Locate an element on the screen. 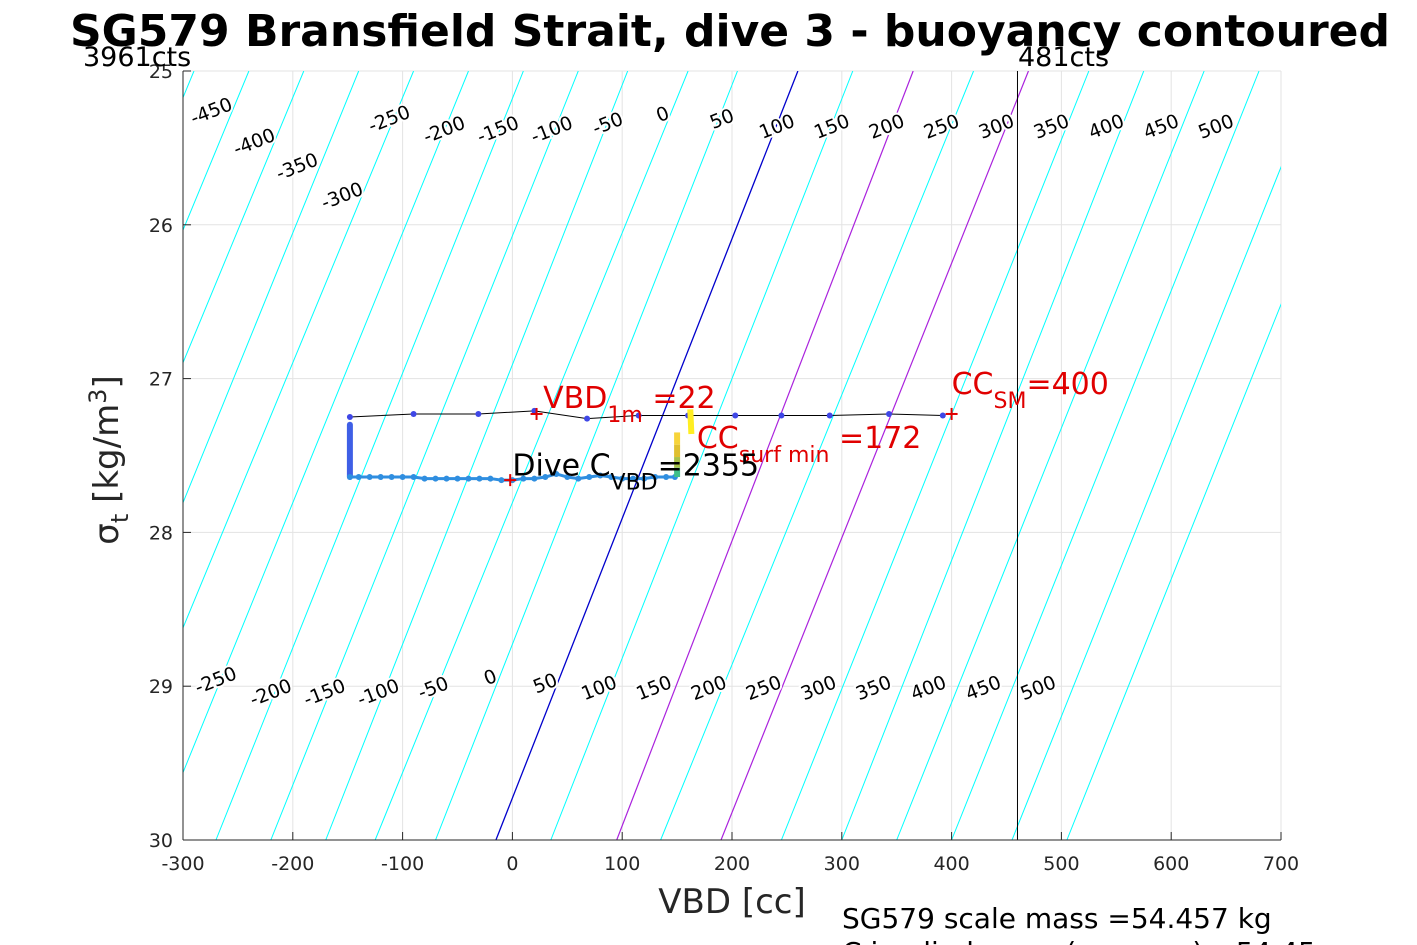  annotation-value: =2355 is located at coordinates (708, 465).